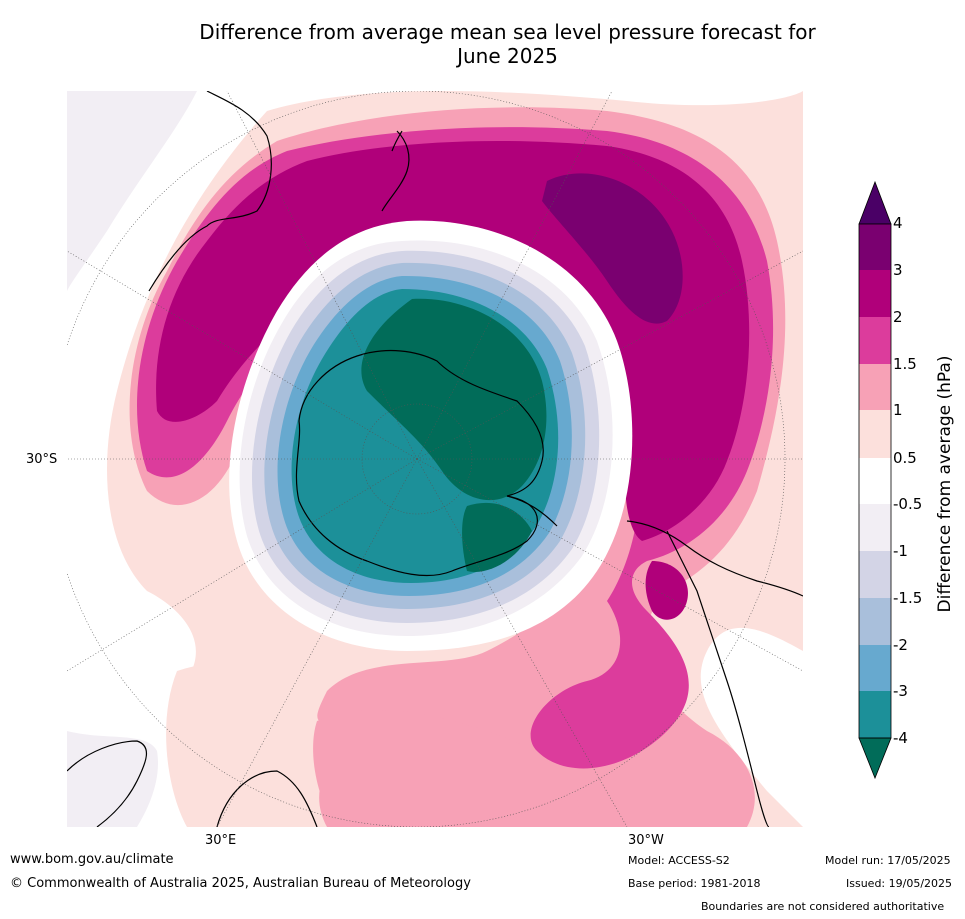 This screenshot has width=965, height=919. I want to click on colorbar-tick-neg-1: -1, so click(900, 551).